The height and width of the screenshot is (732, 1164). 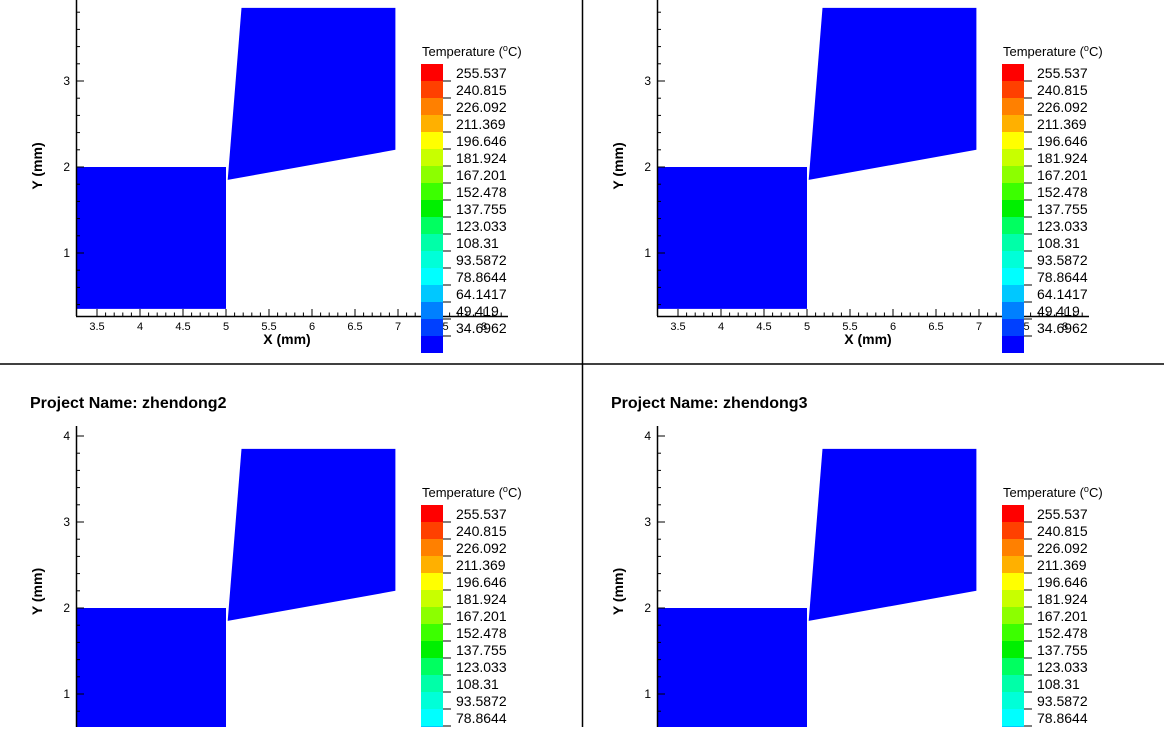 What do you see at coordinates (849, 327) in the screenshot?
I see `x-tick-label: 5.5` at bounding box center [849, 327].